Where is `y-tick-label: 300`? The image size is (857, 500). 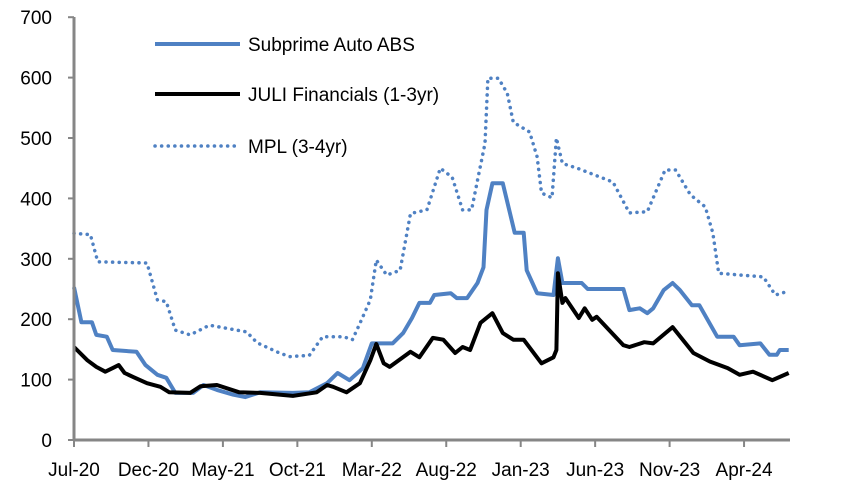 y-tick-label: 300 is located at coordinates (36, 260).